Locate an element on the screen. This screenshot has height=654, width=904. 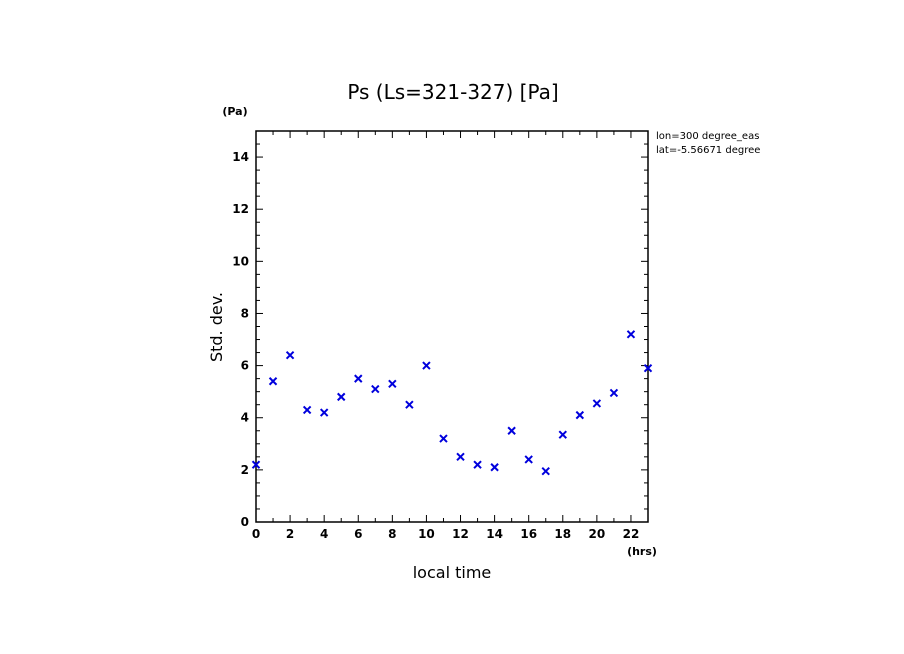
x-tick-label: 16 is located at coordinates (528, 534).